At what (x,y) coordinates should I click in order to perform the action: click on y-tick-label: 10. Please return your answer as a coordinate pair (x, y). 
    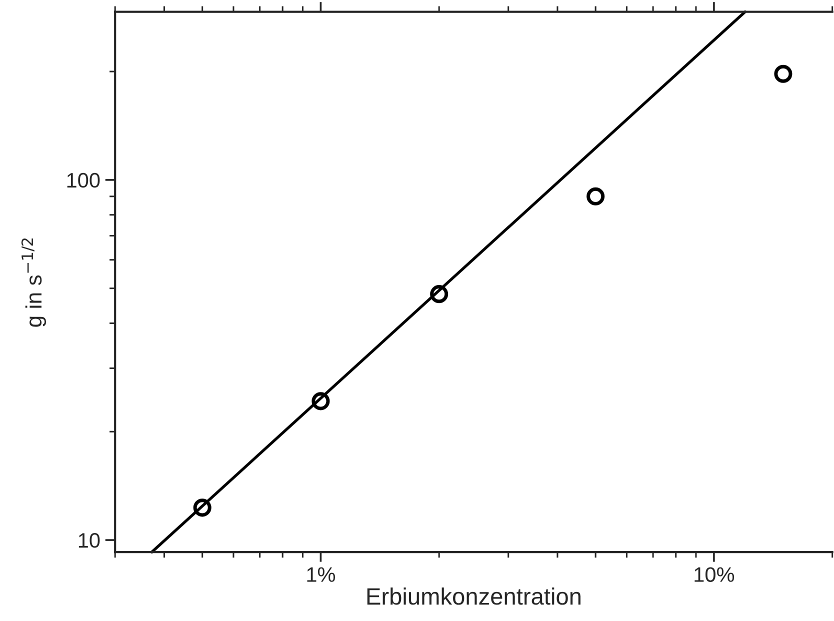
    Looking at the image, I should click on (89, 540).